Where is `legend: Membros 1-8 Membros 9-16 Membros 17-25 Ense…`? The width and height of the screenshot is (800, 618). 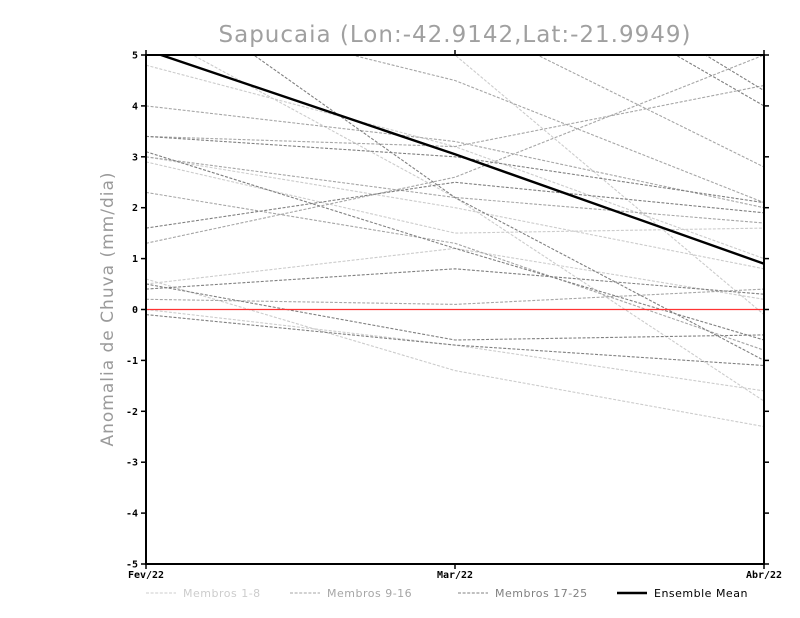 legend: Membros 1-8 Membros 9-16 Membros 17-25 Ense… is located at coordinates (447, 593).